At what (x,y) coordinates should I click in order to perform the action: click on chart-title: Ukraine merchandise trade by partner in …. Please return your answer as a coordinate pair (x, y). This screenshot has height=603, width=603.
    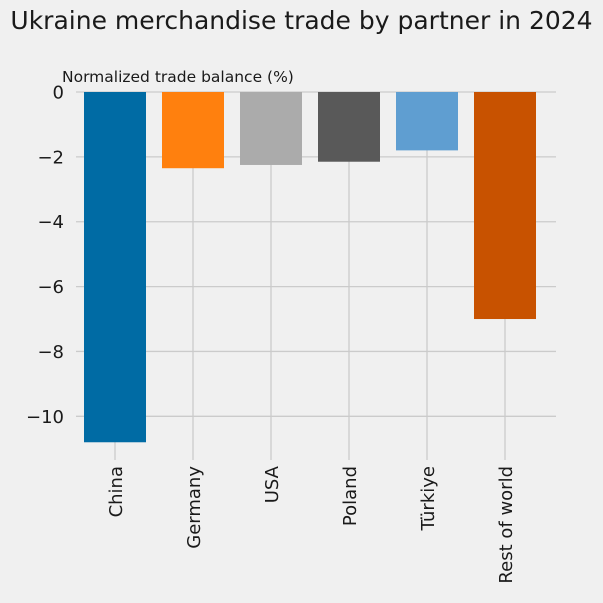
    Looking at the image, I should click on (301, 20).